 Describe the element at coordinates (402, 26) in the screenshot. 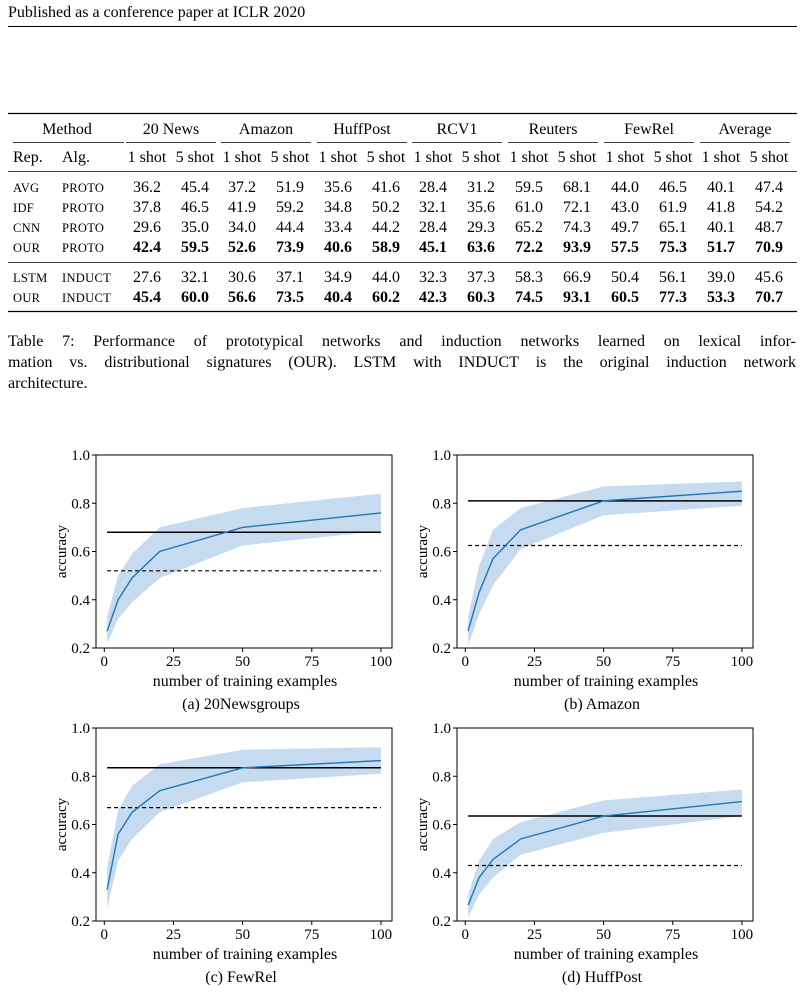

I see `header-rule` at that location.